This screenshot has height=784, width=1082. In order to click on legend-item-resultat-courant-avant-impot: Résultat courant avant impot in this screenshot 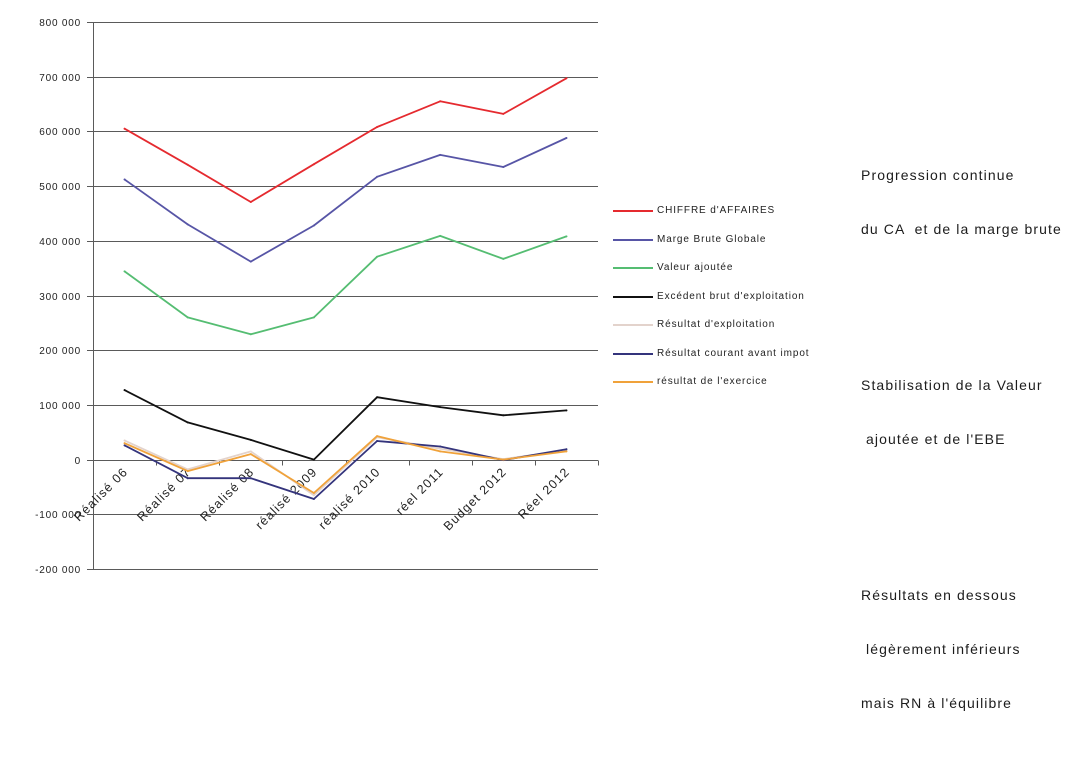, I will do `click(711, 354)`.